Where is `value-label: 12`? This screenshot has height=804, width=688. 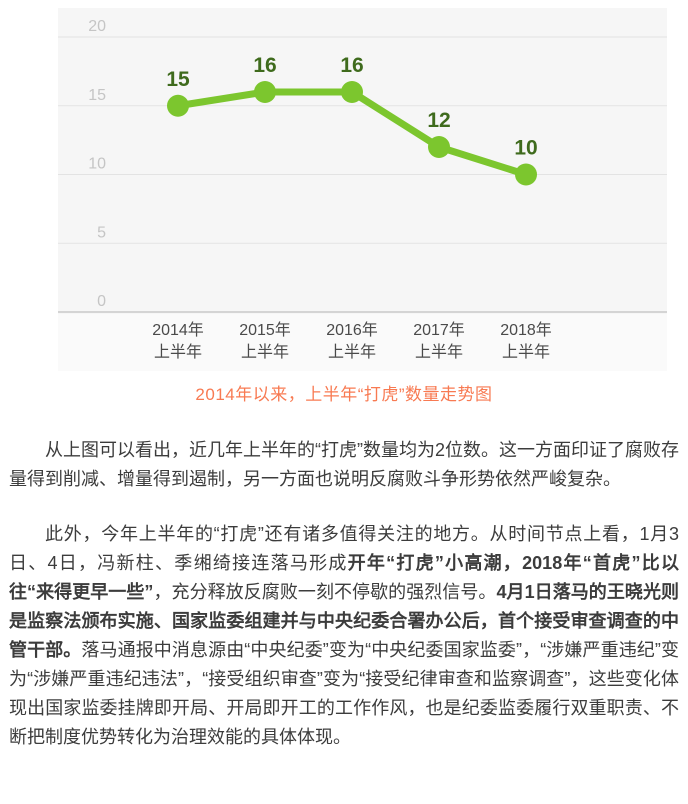 value-label: 12 is located at coordinates (438, 120).